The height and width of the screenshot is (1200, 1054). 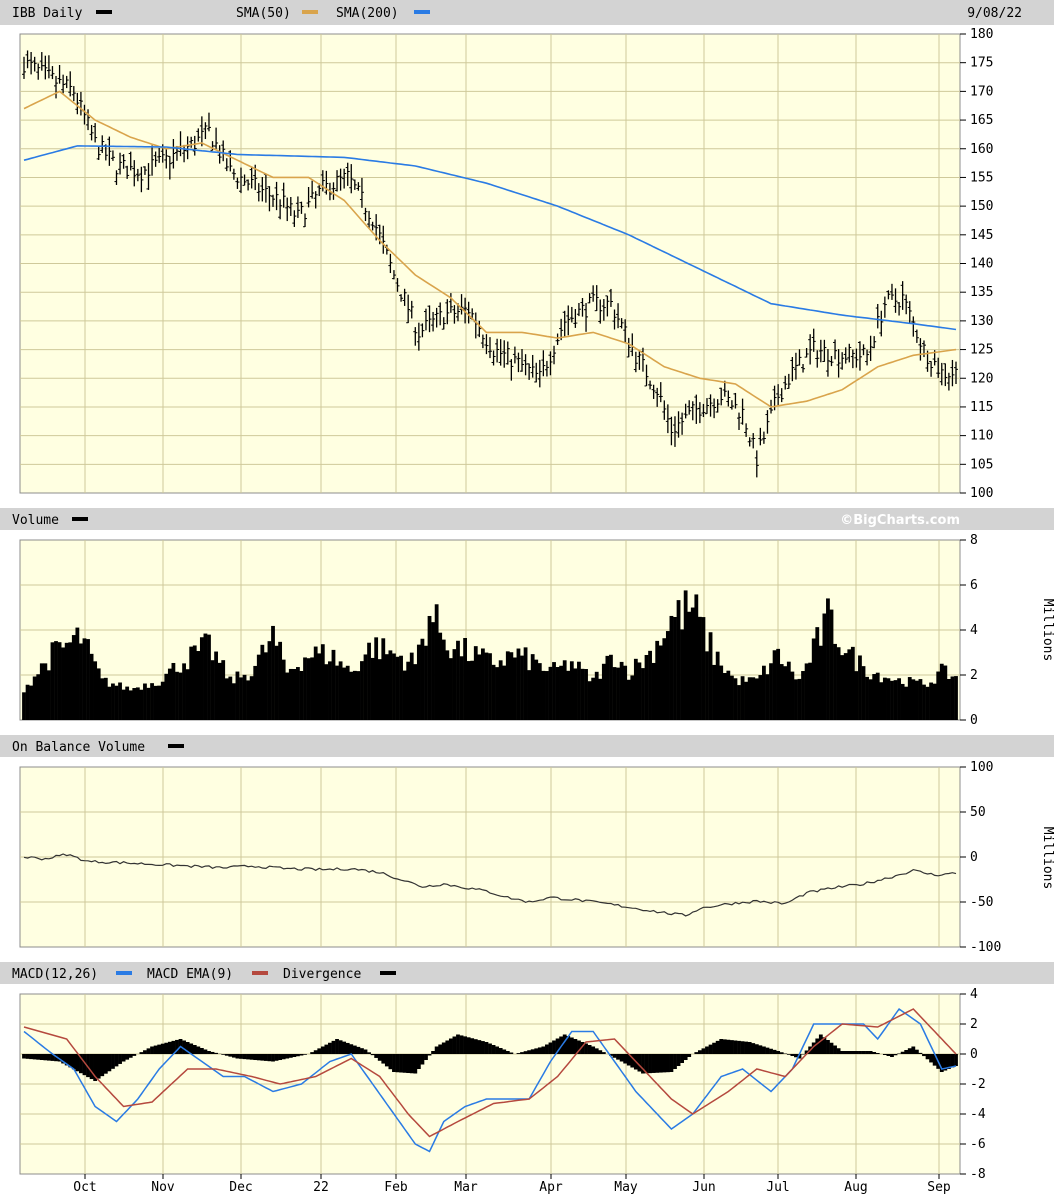 I want to click on price-ytick-160: 160, so click(x=981, y=149).